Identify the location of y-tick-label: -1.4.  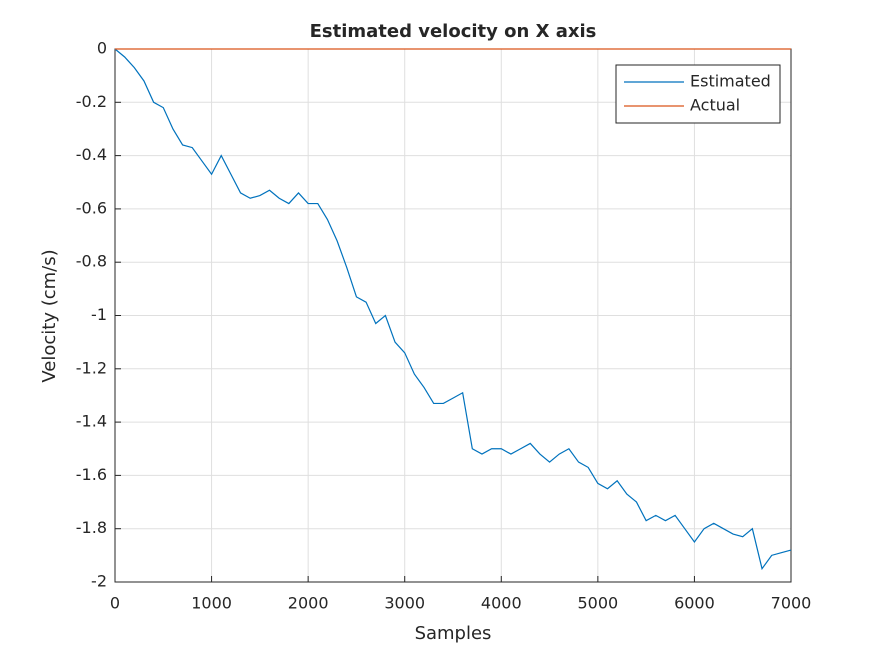
(91, 421).